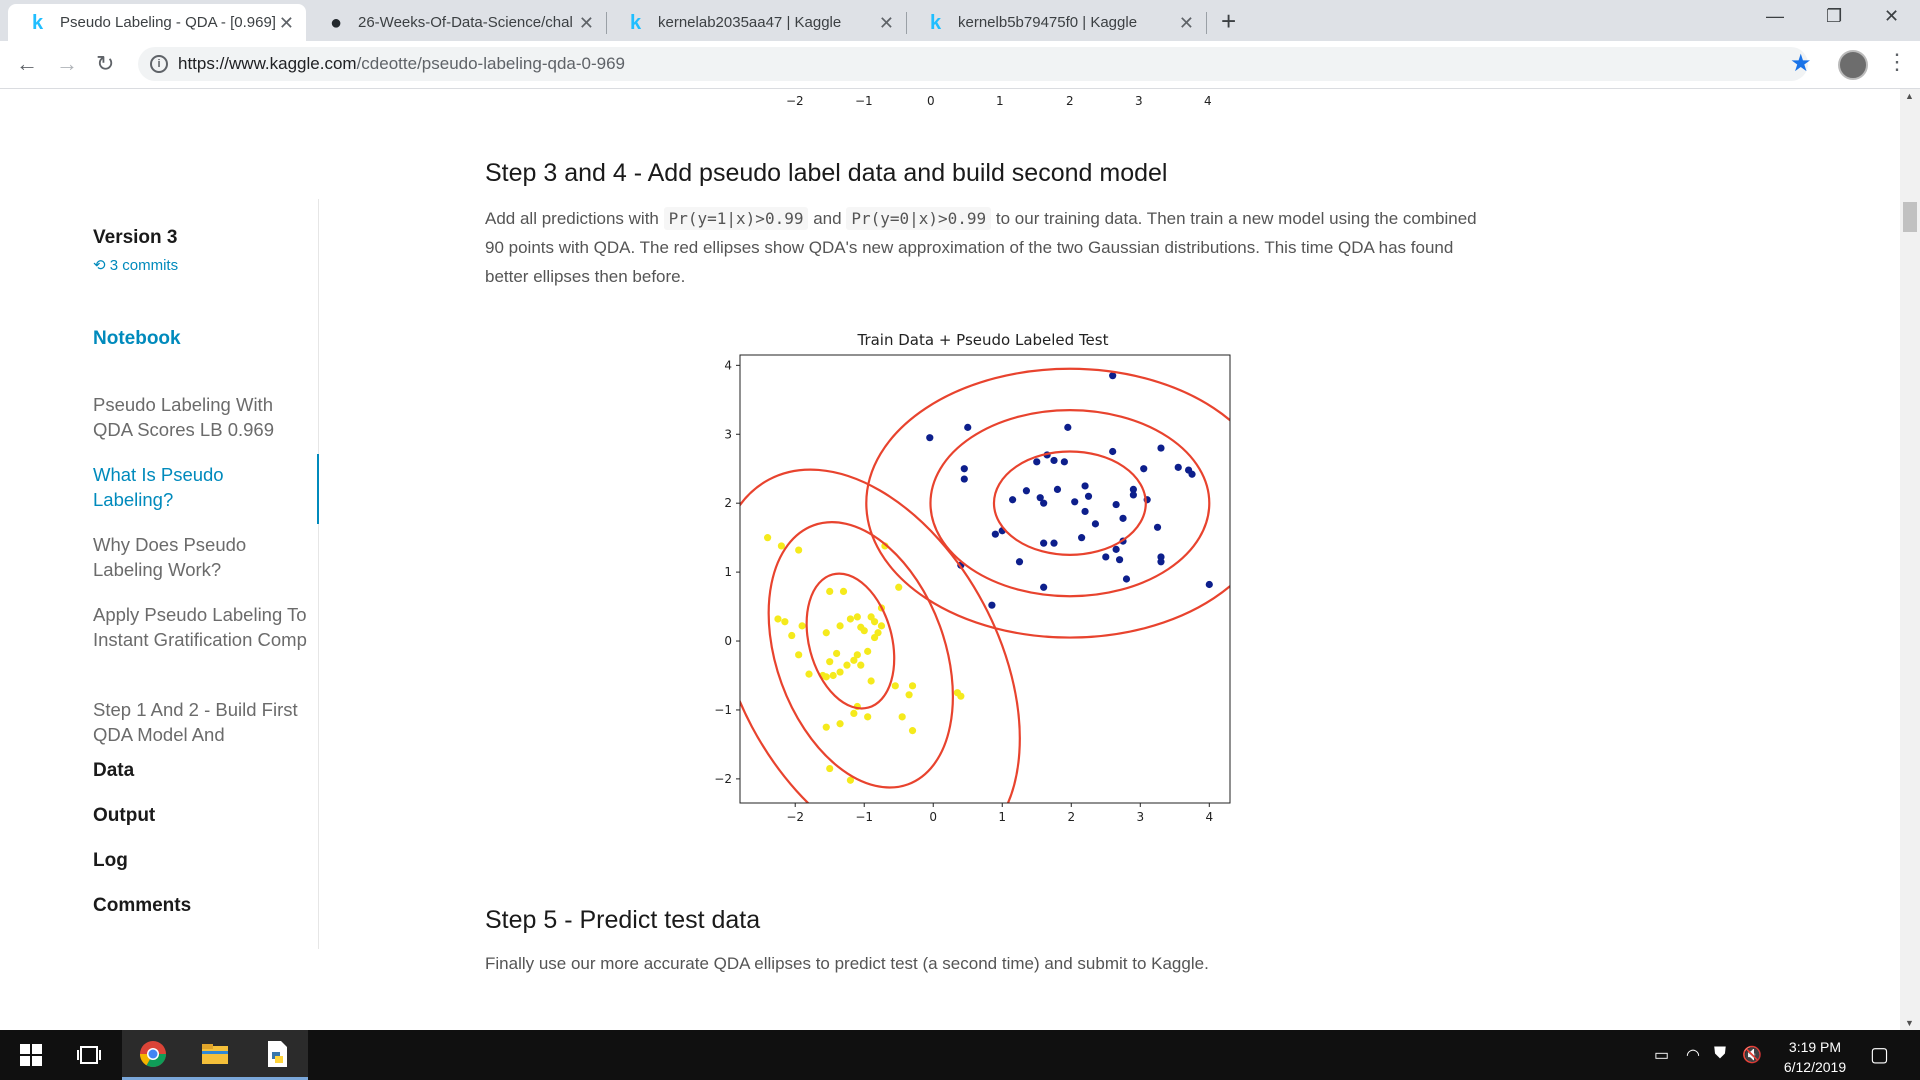 This screenshot has height=1080, width=1920. I want to click on sidebar-log: Log, so click(110, 860).